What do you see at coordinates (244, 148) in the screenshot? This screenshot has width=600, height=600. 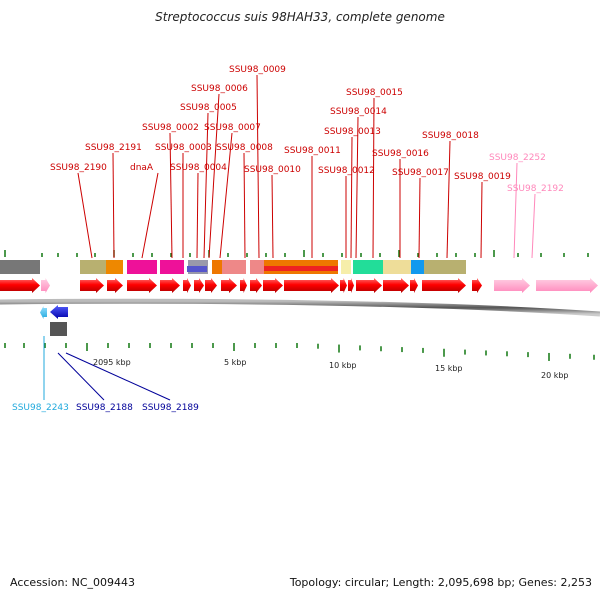 I see `gene-label: SSU98_0008` at bounding box center [244, 148].